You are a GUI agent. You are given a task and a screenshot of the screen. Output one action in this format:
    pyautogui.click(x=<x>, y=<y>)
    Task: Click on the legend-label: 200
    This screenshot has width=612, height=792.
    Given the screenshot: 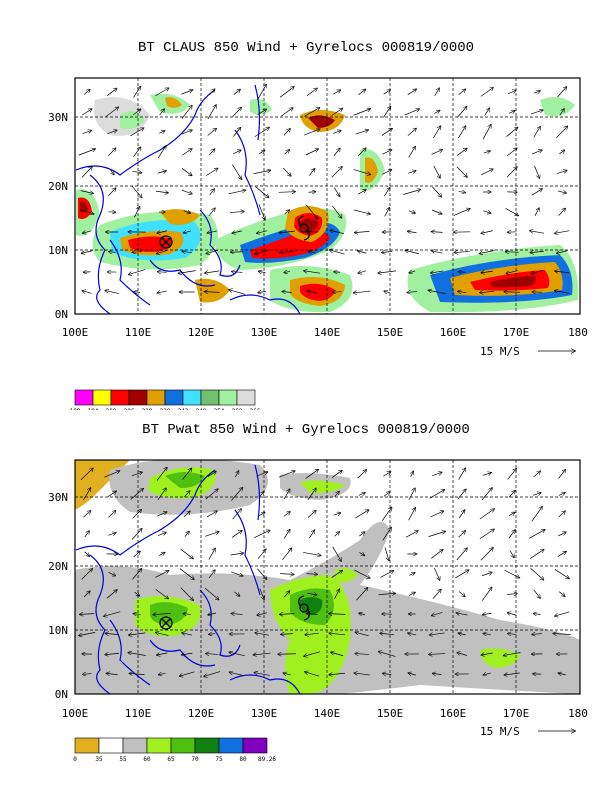 What is the action you would take?
    pyautogui.click(x=111, y=409)
    